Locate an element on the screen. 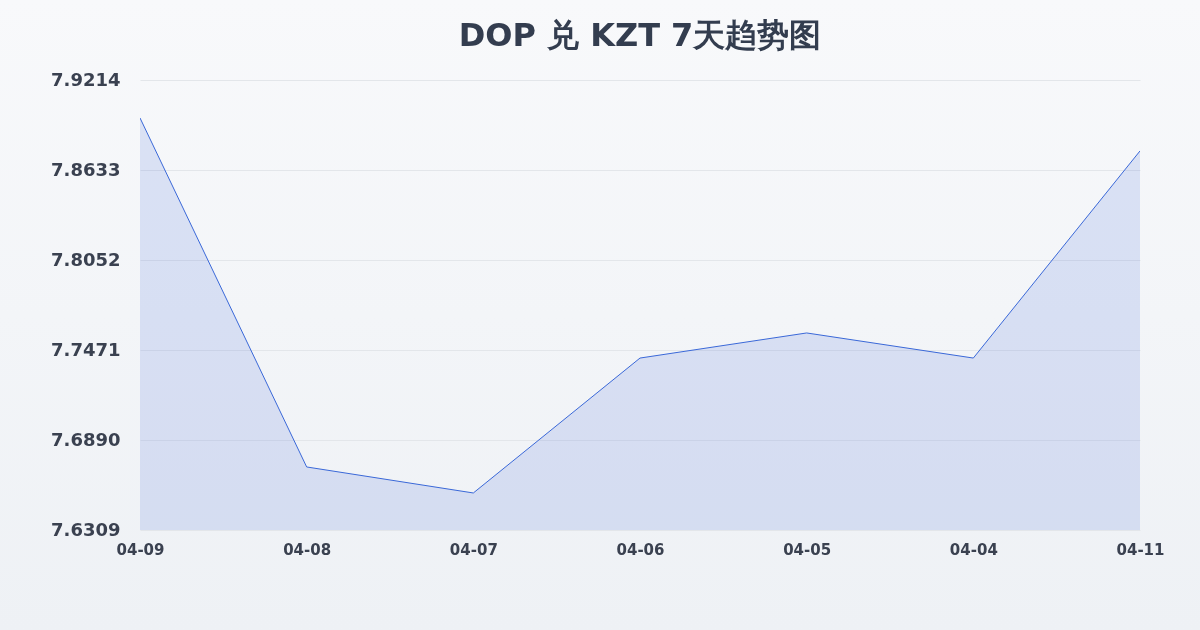 This screenshot has height=630, width=1200. y-tick-label: 7.6309 is located at coordinates (86, 529).